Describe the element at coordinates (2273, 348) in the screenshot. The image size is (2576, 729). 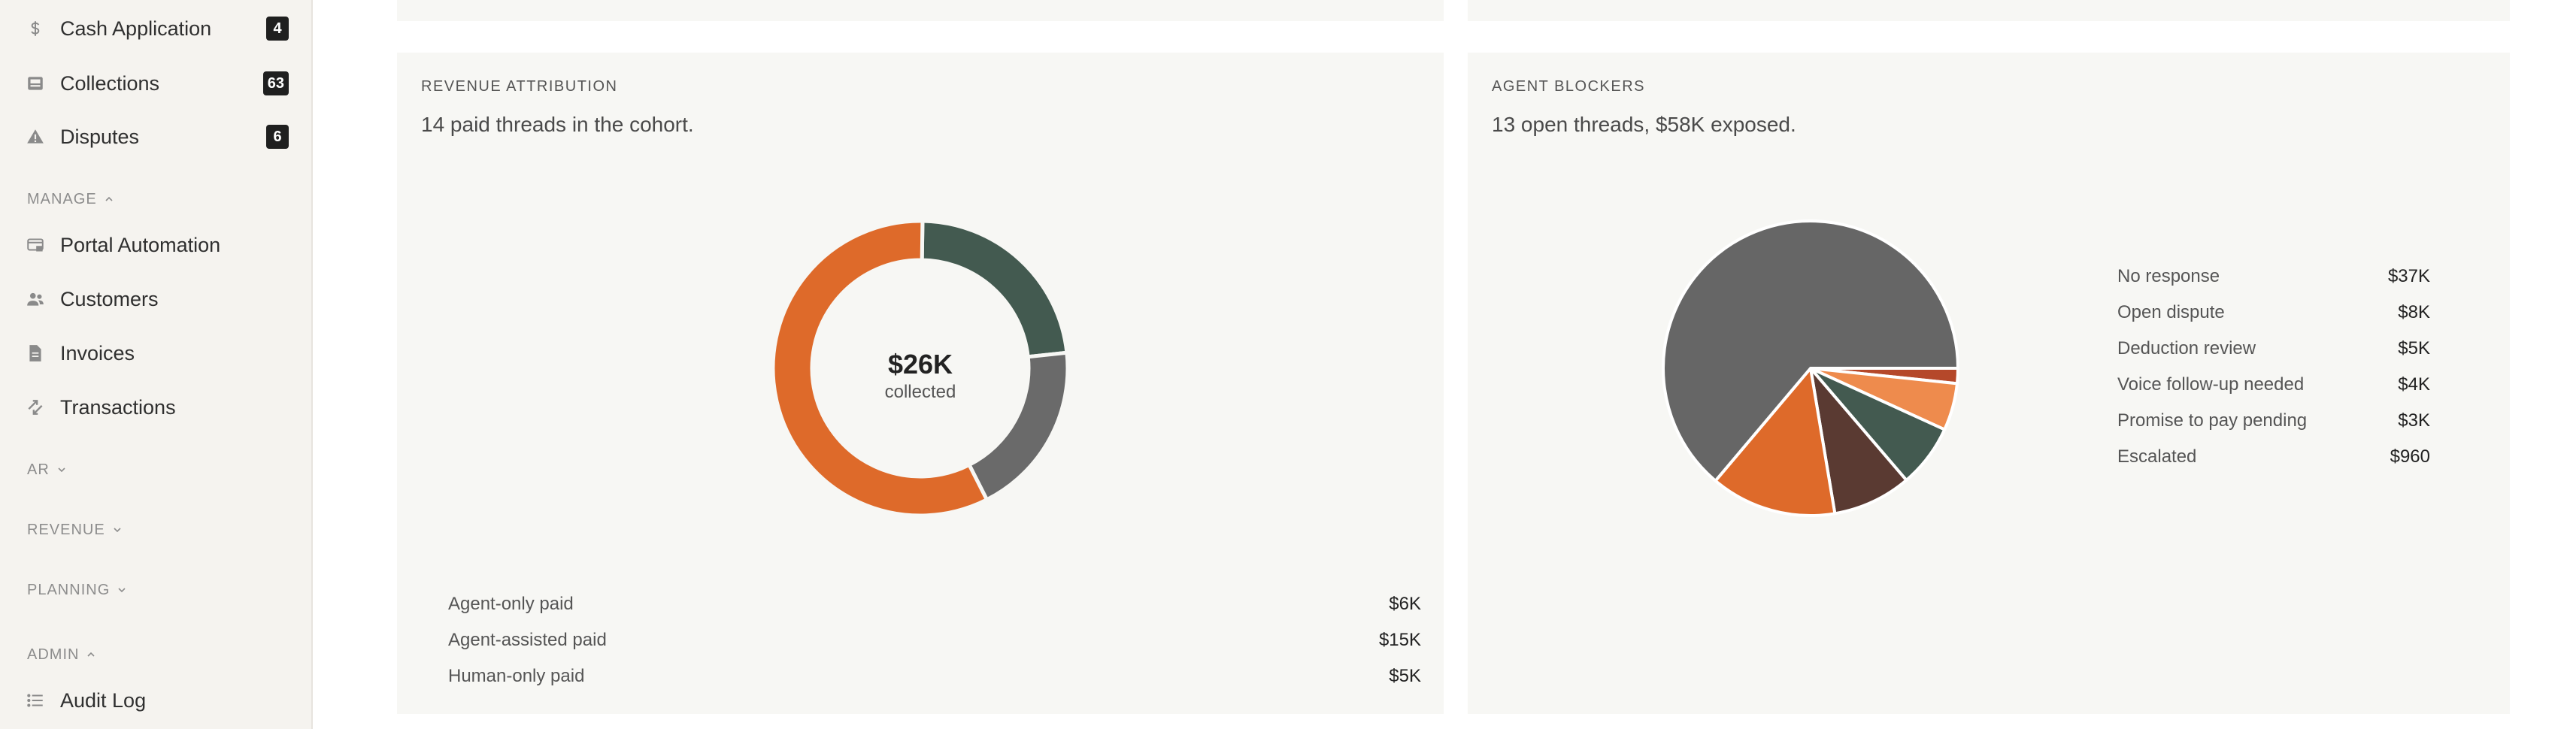
I see `legend-row: Deduction review $5K` at that location.